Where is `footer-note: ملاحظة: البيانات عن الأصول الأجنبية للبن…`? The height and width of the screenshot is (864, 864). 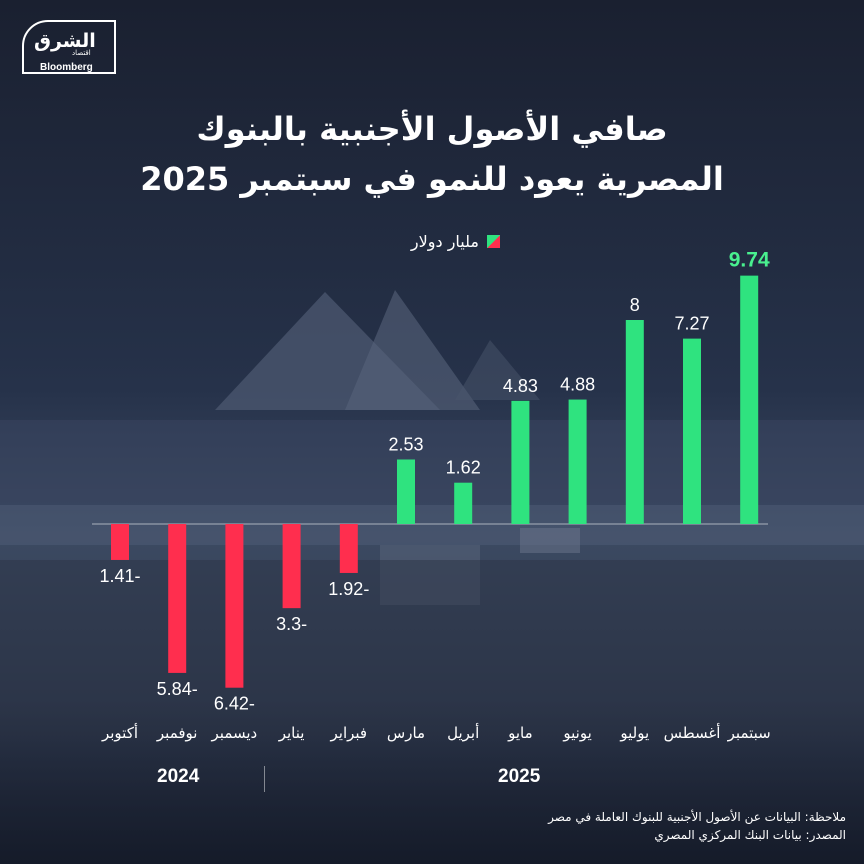
footer-note: ملاحظة: البيانات عن الأصول الأجنبية للبن… is located at coordinates (697, 817).